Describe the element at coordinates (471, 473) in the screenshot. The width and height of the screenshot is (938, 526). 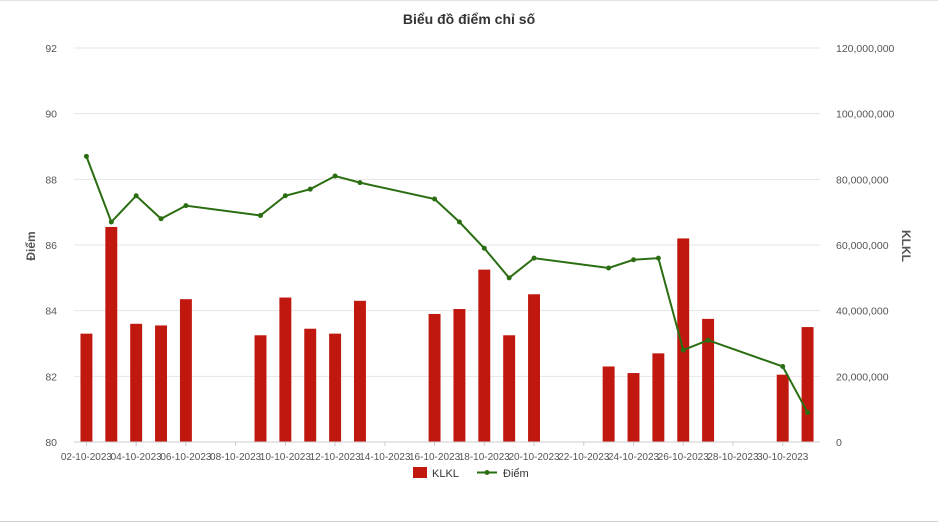
I see `legend: KLKL Điểm` at that location.